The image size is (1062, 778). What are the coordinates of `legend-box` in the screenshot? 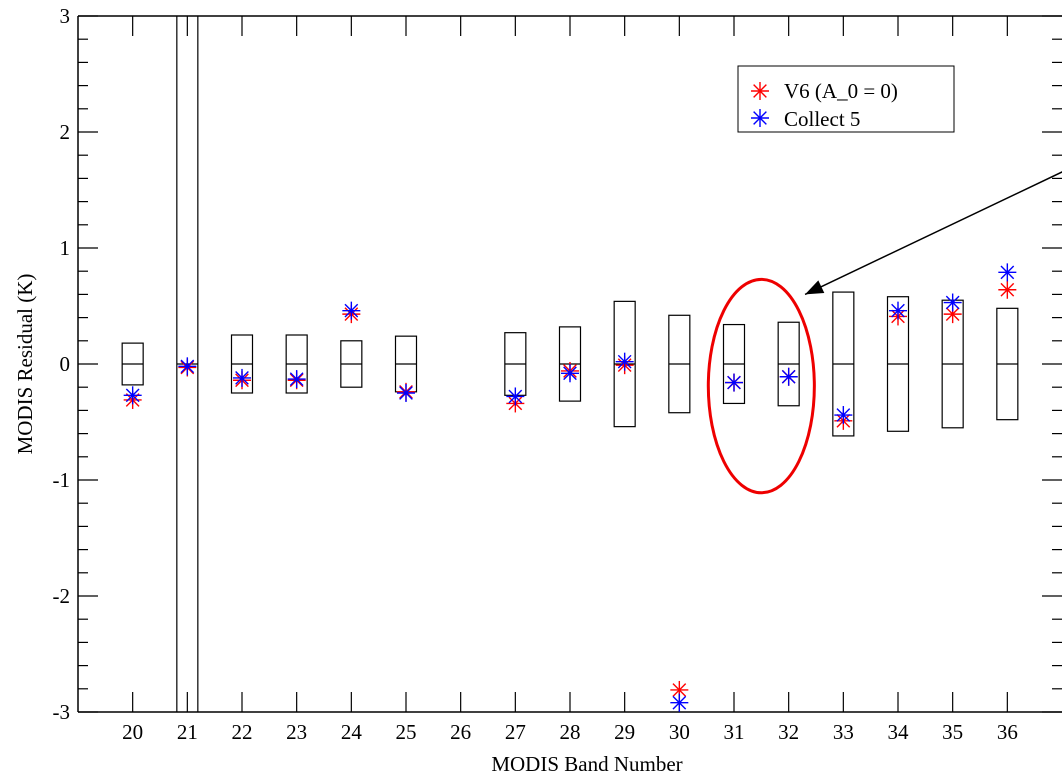 It's located at (846, 99).